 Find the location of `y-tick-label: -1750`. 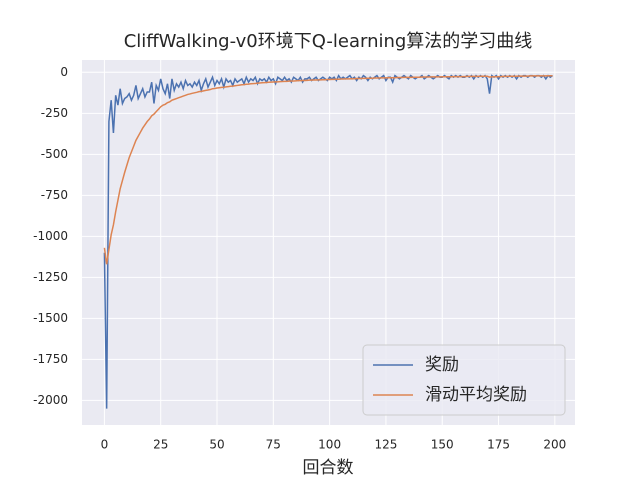

y-tick-label: -1750 is located at coordinates (50, 359).